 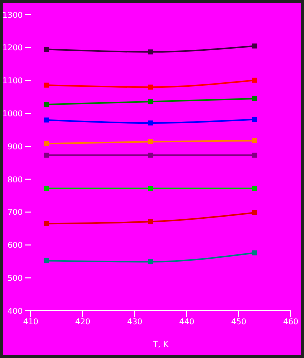 What do you see at coordinates (135, 322) in the screenshot?
I see `x-tick-label: 430` at bounding box center [135, 322].